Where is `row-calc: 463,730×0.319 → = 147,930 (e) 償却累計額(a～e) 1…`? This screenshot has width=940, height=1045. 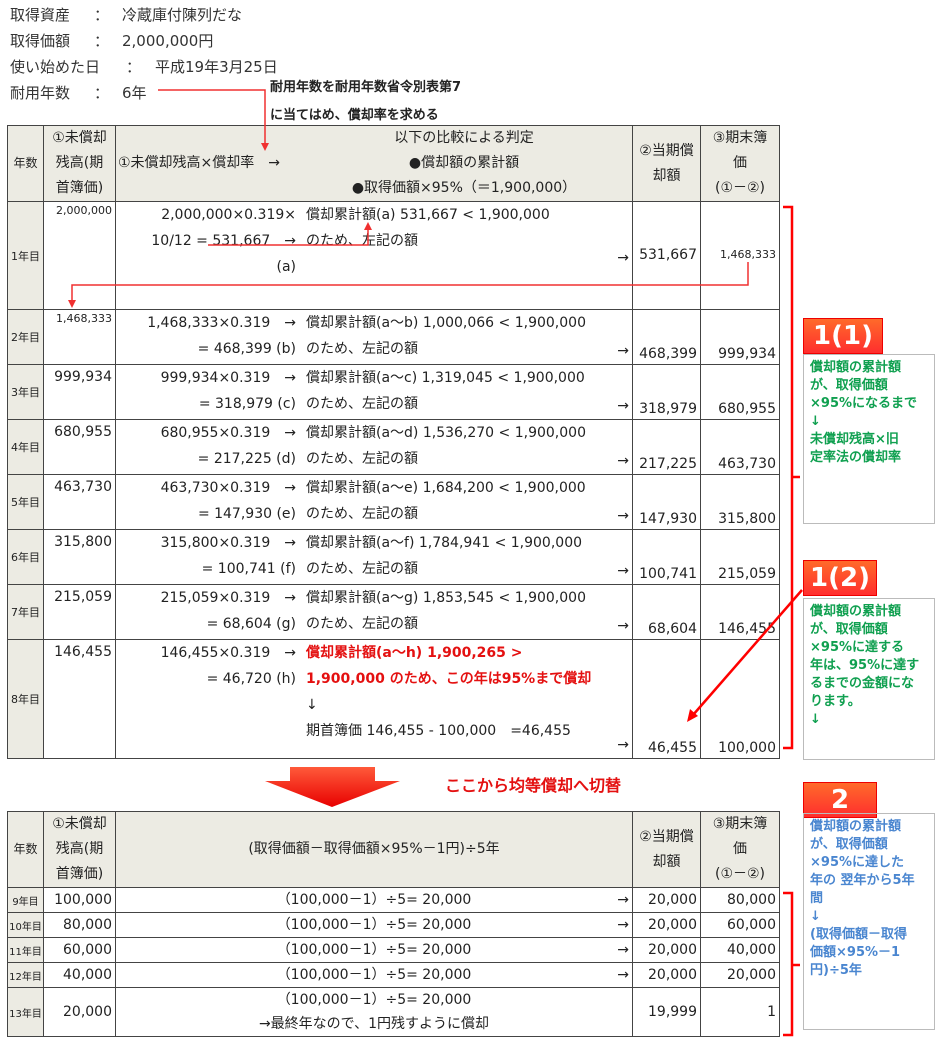 row-calc: 463,730×0.319 → = 147,930 (e) 償却累計額(a～e) 1… is located at coordinates (374, 502).